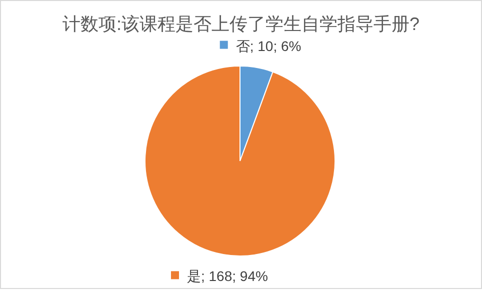 The width and height of the screenshot is (482, 290). I want to click on data-label: ; 10; 6%, so click(276, 46).